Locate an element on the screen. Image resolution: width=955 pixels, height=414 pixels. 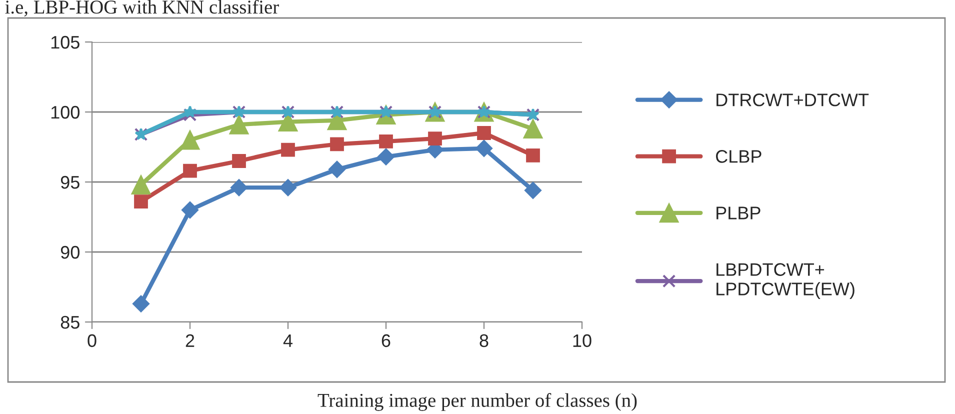
legend-label: DTRCWT+DTCWT is located at coordinates (792, 100).